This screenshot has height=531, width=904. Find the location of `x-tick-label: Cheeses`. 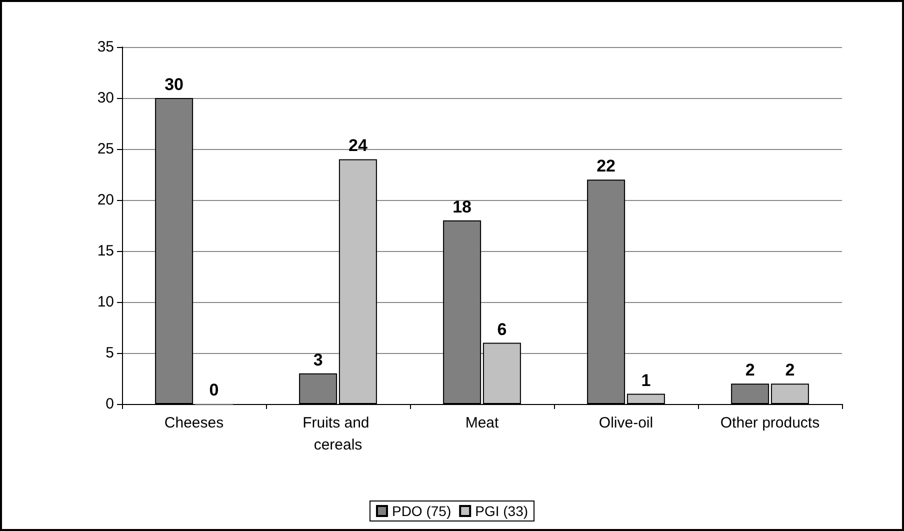

x-tick-label: Cheeses is located at coordinates (194, 423).